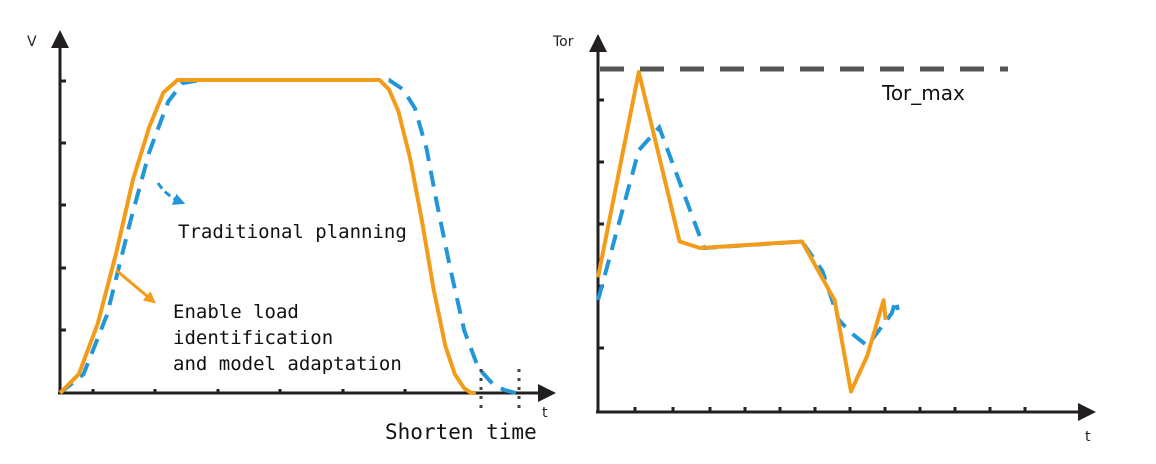  I want to click on adaptation-label-line-1: Enable load, so click(236, 312).